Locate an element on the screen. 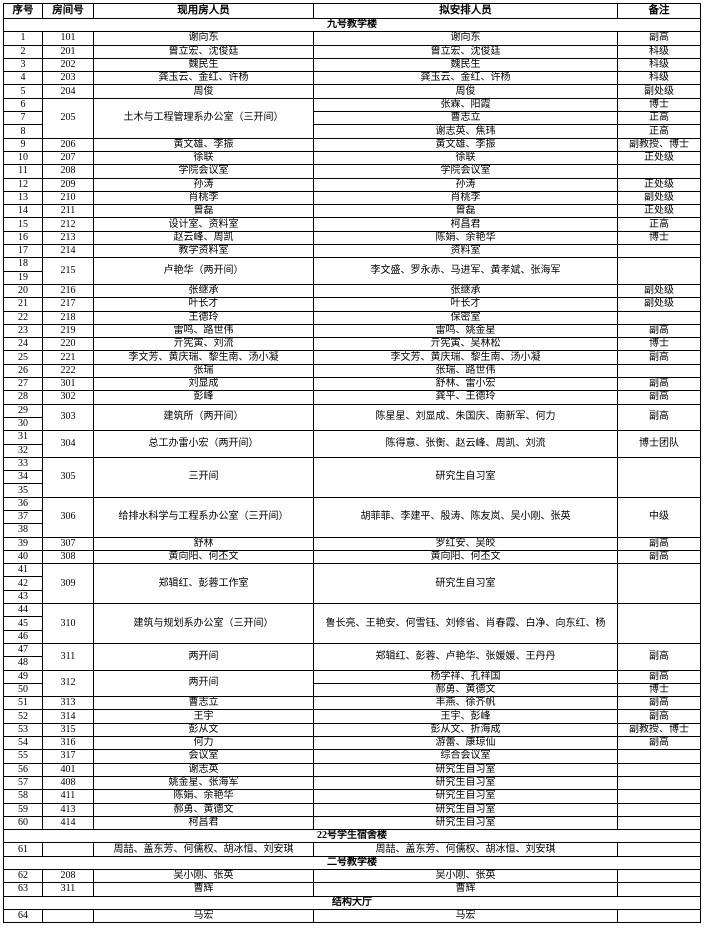 This screenshot has width=704, height=934. seq-cell: 24 is located at coordinates (23, 344).